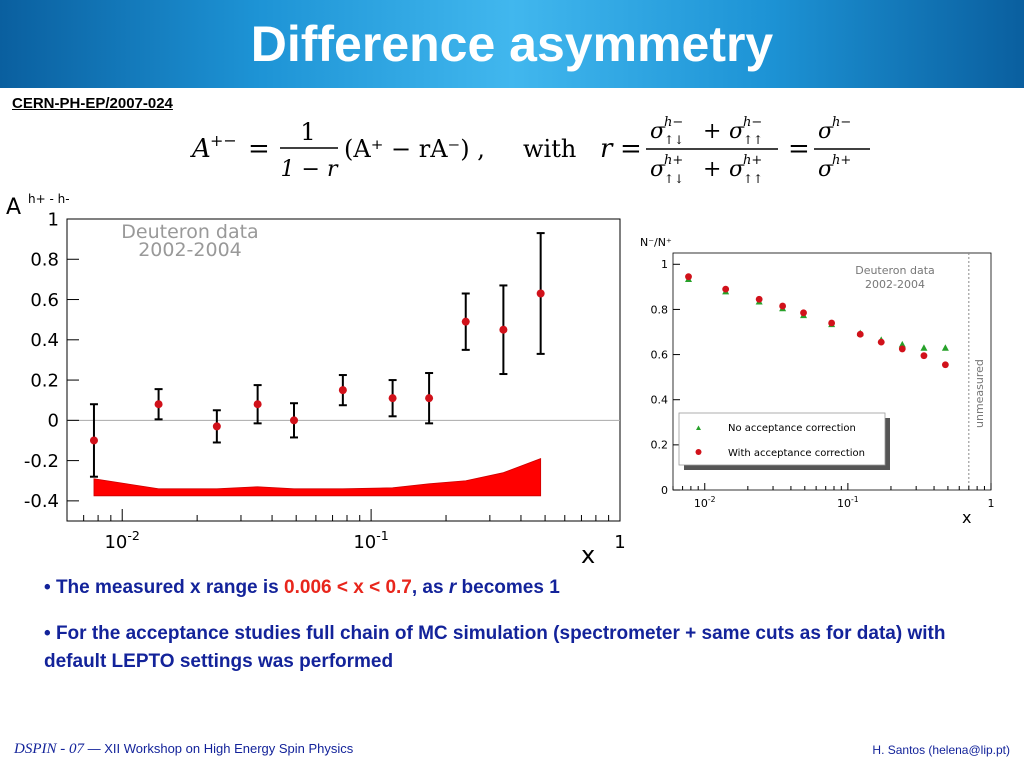 The width and height of the screenshot is (1024, 768). Describe the element at coordinates (259, 149) in the screenshot. I see `formula-equals: =` at that location.